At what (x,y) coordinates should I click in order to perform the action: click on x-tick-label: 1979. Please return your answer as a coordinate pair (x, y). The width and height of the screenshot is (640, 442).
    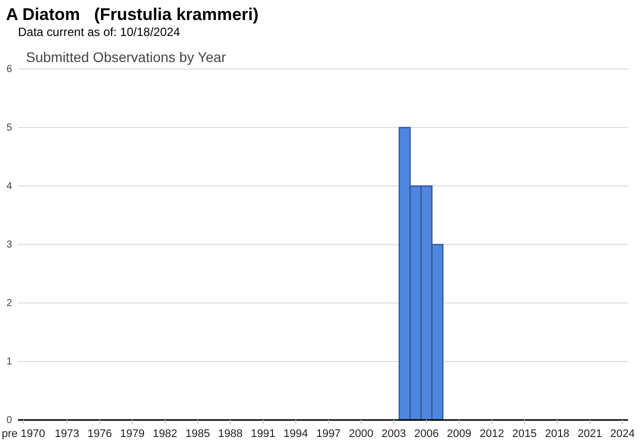
    Looking at the image, I should click on (132, 434).